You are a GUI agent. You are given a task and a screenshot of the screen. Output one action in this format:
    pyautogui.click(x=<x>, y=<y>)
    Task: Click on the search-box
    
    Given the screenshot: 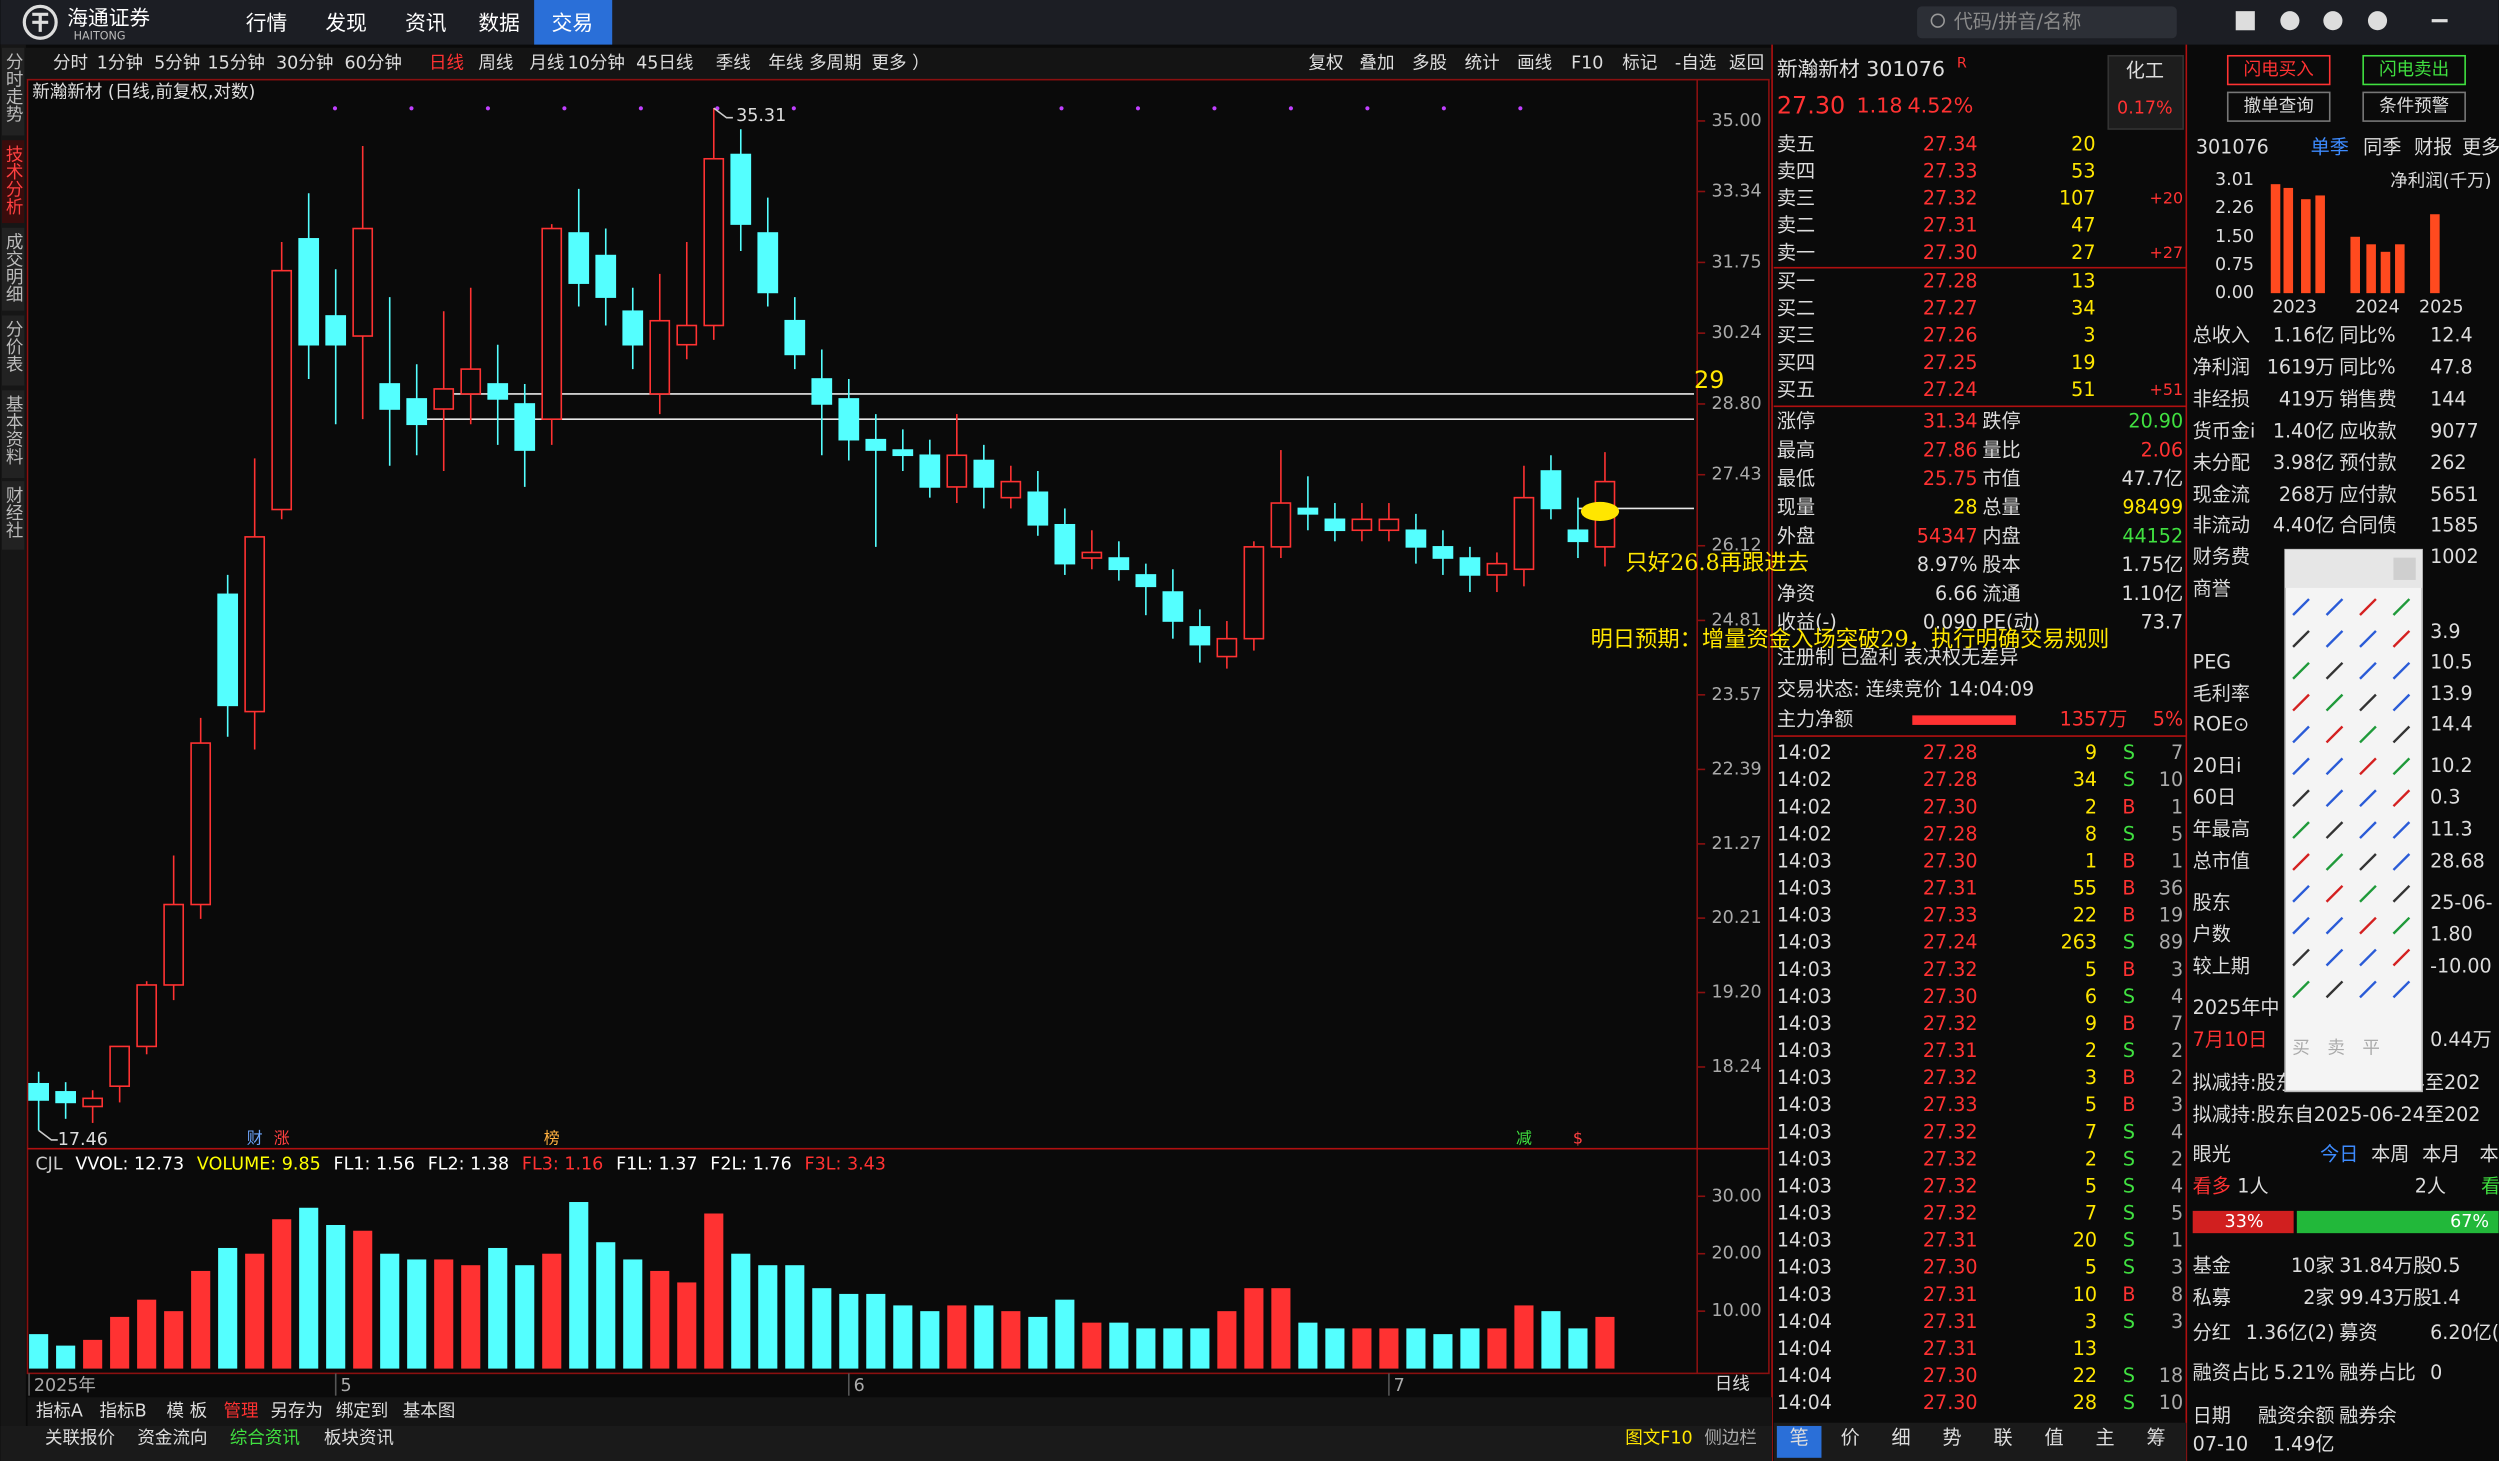 What is the action you would take?
    pyautogui.click(x=2047, y=22)
    